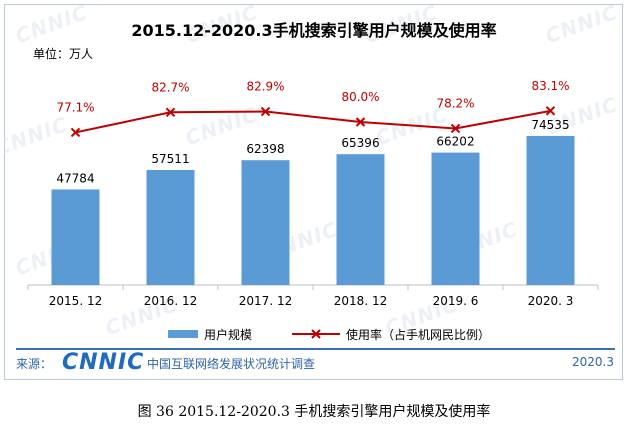 The width and height of the screenshot is (628, 426). Describe the element at coordinates (34, 364) in the screenshot. I see `footer-source-label: 来源：` at that location.